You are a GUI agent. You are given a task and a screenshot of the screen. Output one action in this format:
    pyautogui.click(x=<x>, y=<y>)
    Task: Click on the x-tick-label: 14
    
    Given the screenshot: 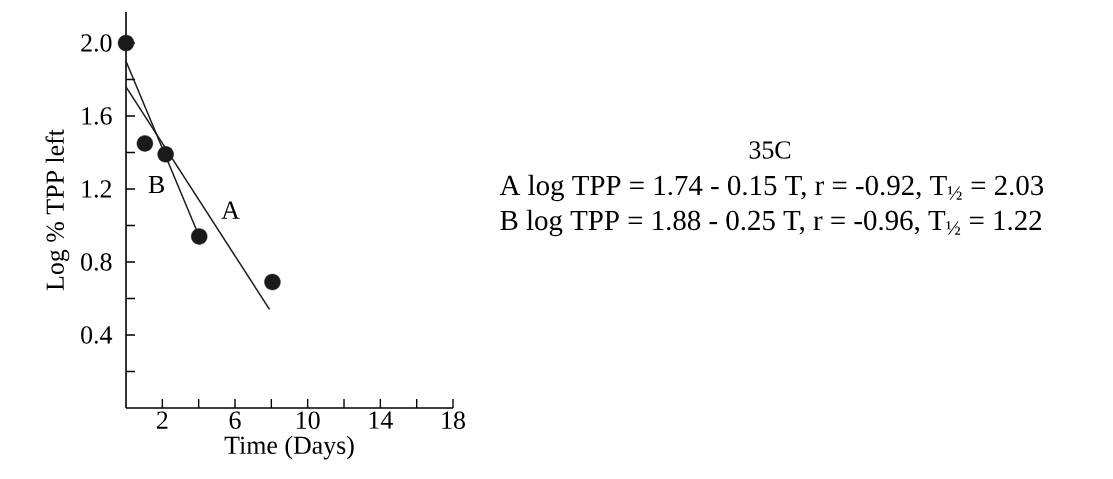 What is the action you would take?
    pyautogui.click(x=381, y=420)
    